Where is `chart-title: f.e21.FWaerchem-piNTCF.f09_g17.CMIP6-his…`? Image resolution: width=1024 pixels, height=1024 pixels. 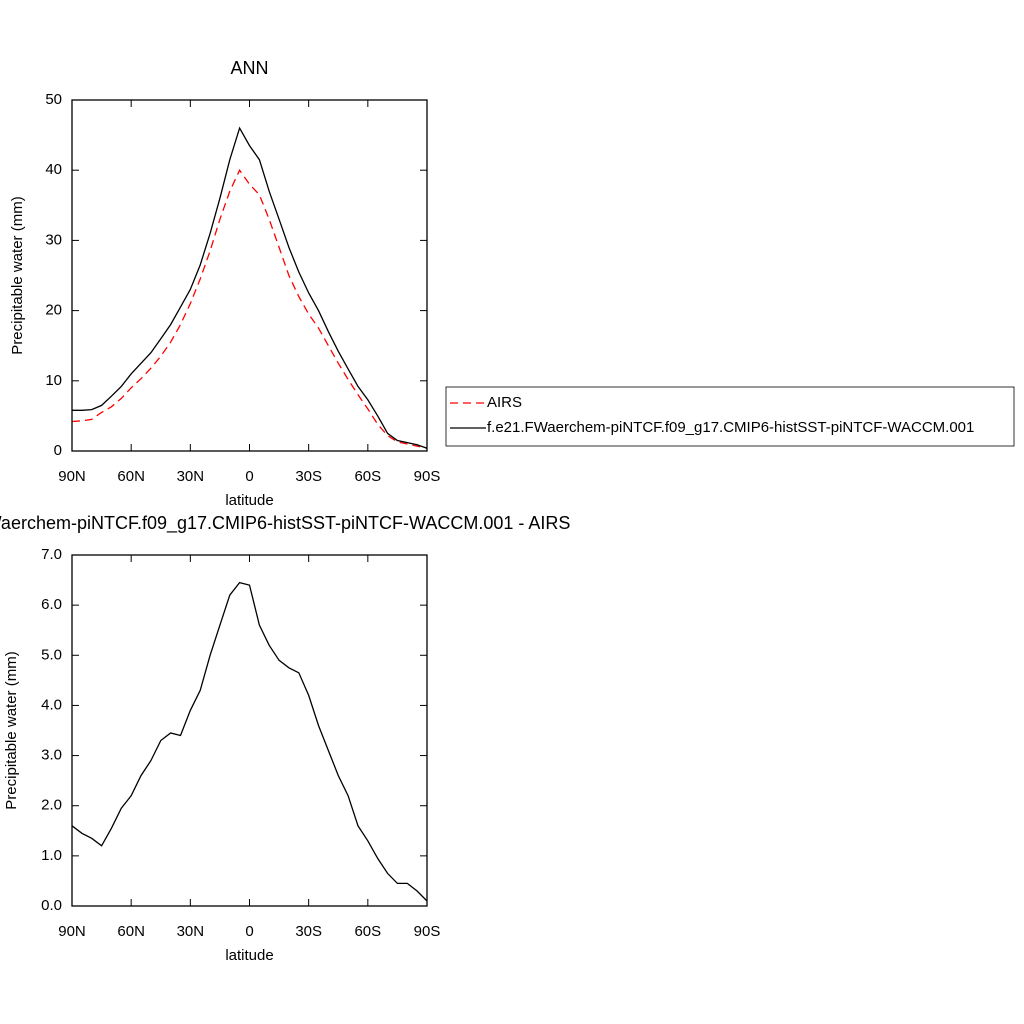 chart-title: f.e21.FWaerchem-piNTCF.f09_g17.CMIP6-his… is located at coordinates (285, 523).